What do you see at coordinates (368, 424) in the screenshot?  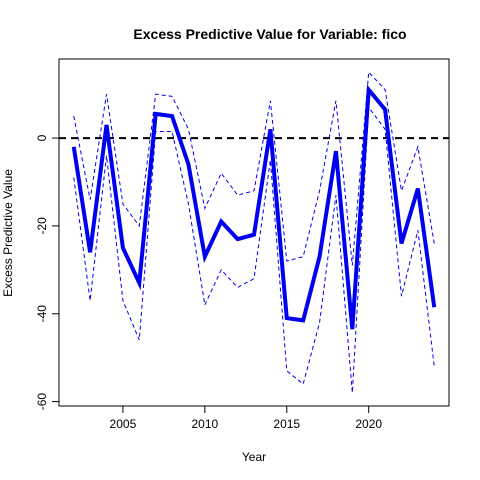 I see `x-tick-label: 2020` at bounding box center [368, 424].